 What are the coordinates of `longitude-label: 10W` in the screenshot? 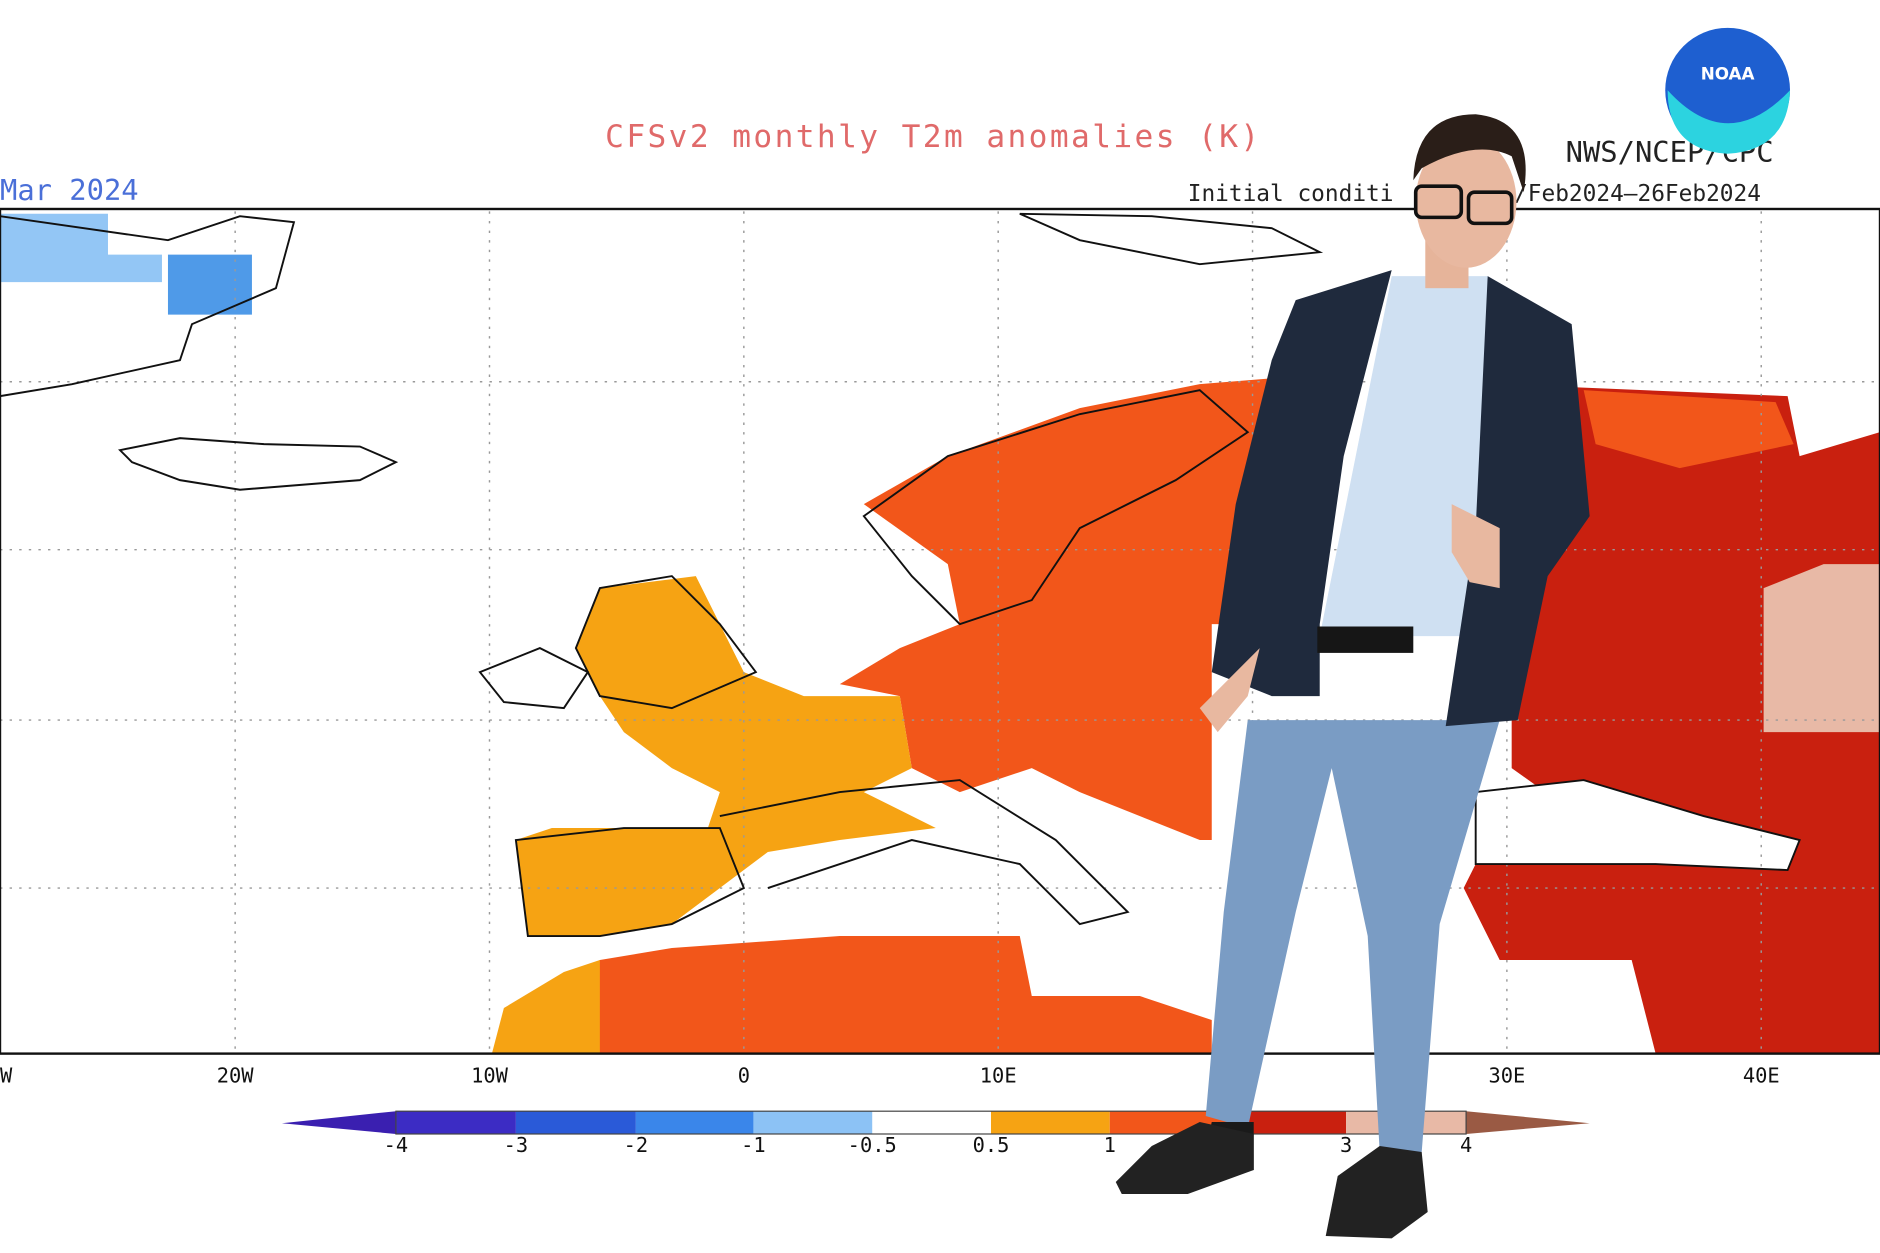 It's located at (490, 1075).